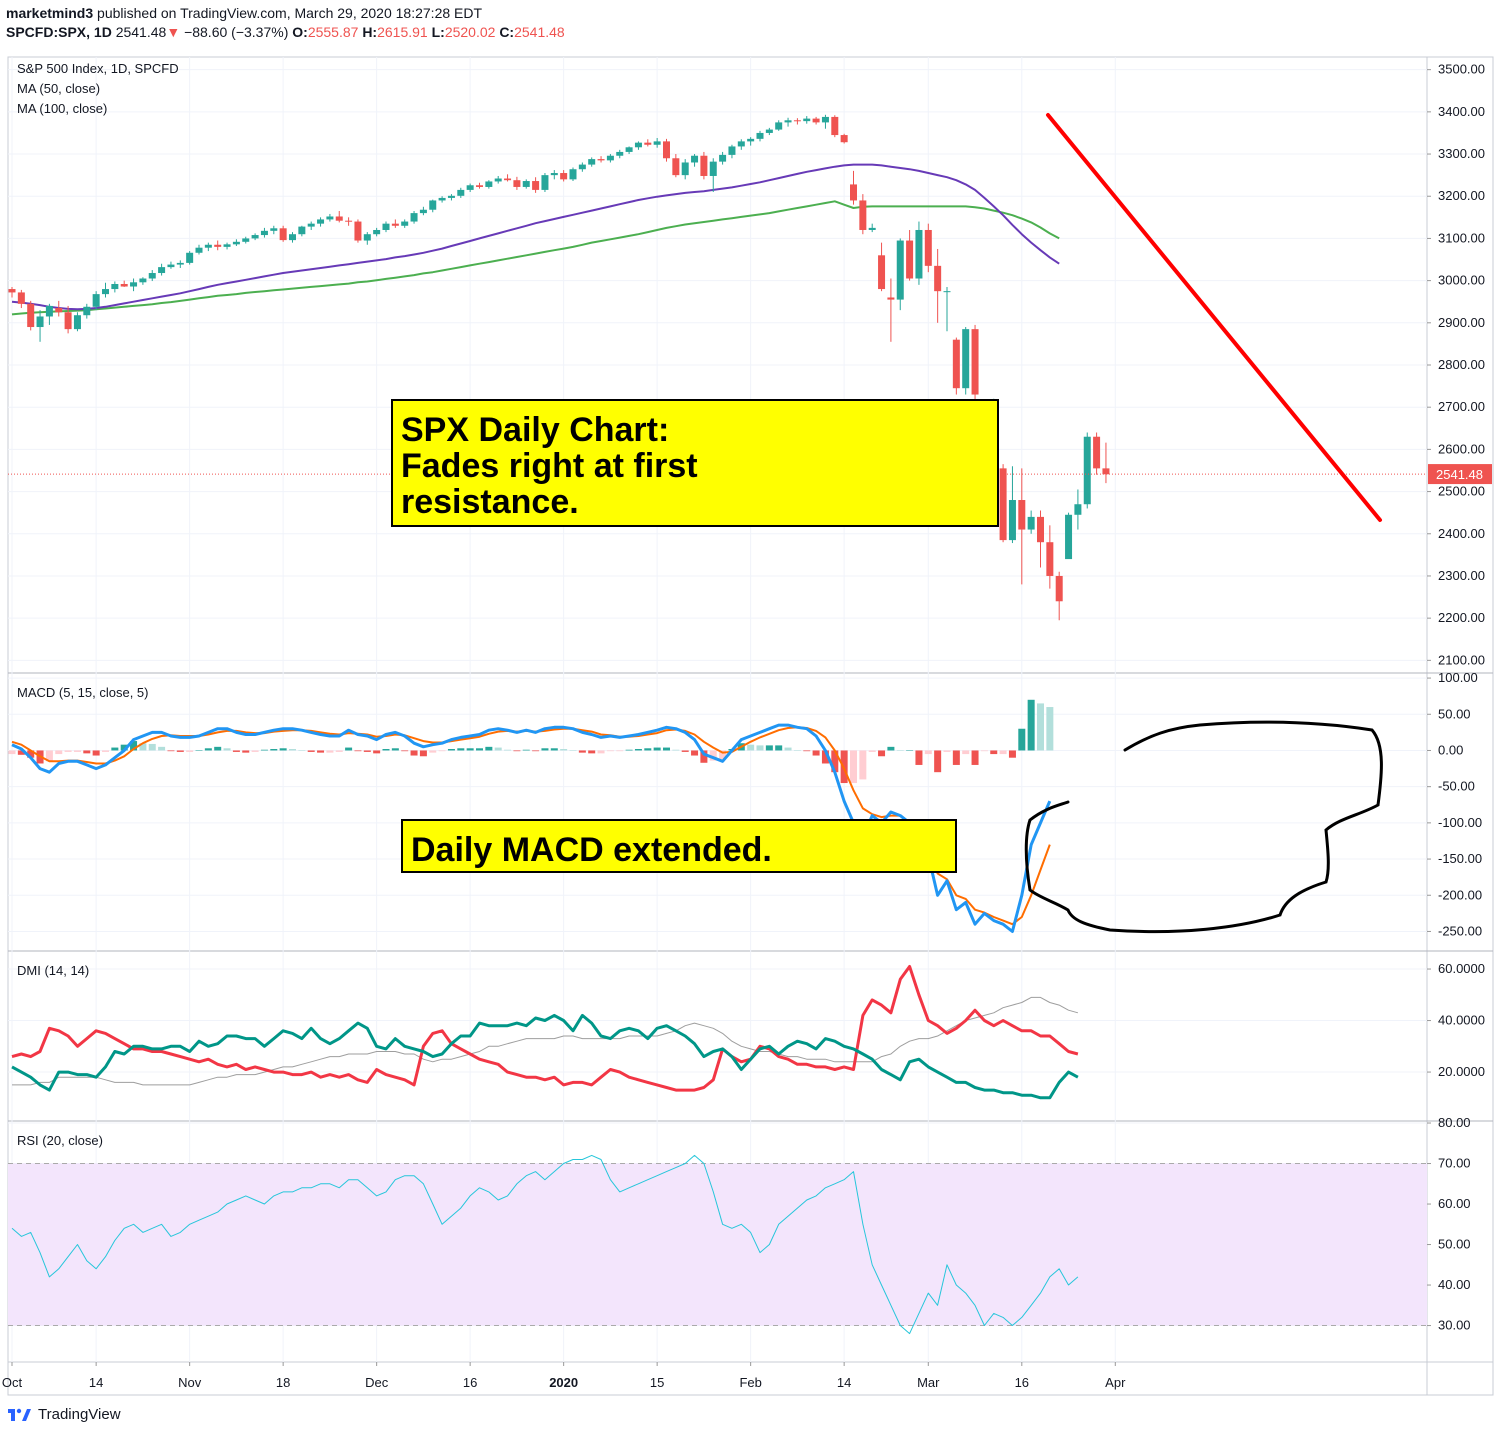 The image size is (1503, 1437). I want to click on hand-drawn-circle, so click(1203, 827).